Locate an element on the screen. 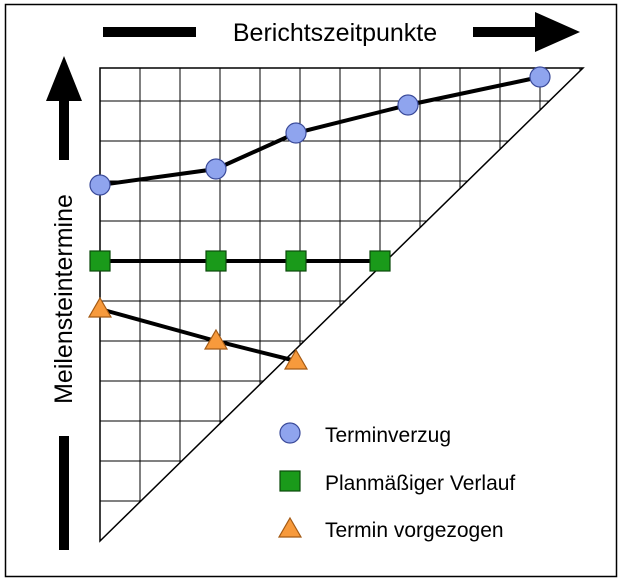 The image size is (622, 581). legend-circle-icon is located at coordinates (290, 433).